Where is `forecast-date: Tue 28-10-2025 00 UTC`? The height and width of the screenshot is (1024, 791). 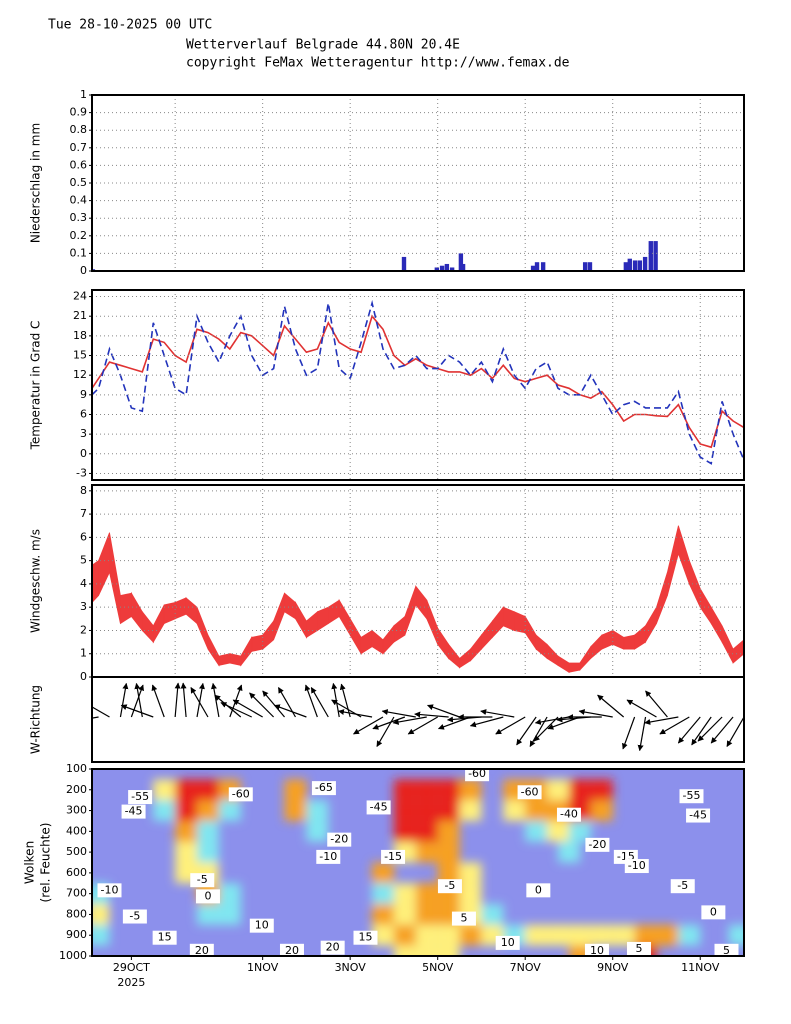 forecast-date: Tue 28-10-2025 00 UTC is located at coordinates (130, 25).